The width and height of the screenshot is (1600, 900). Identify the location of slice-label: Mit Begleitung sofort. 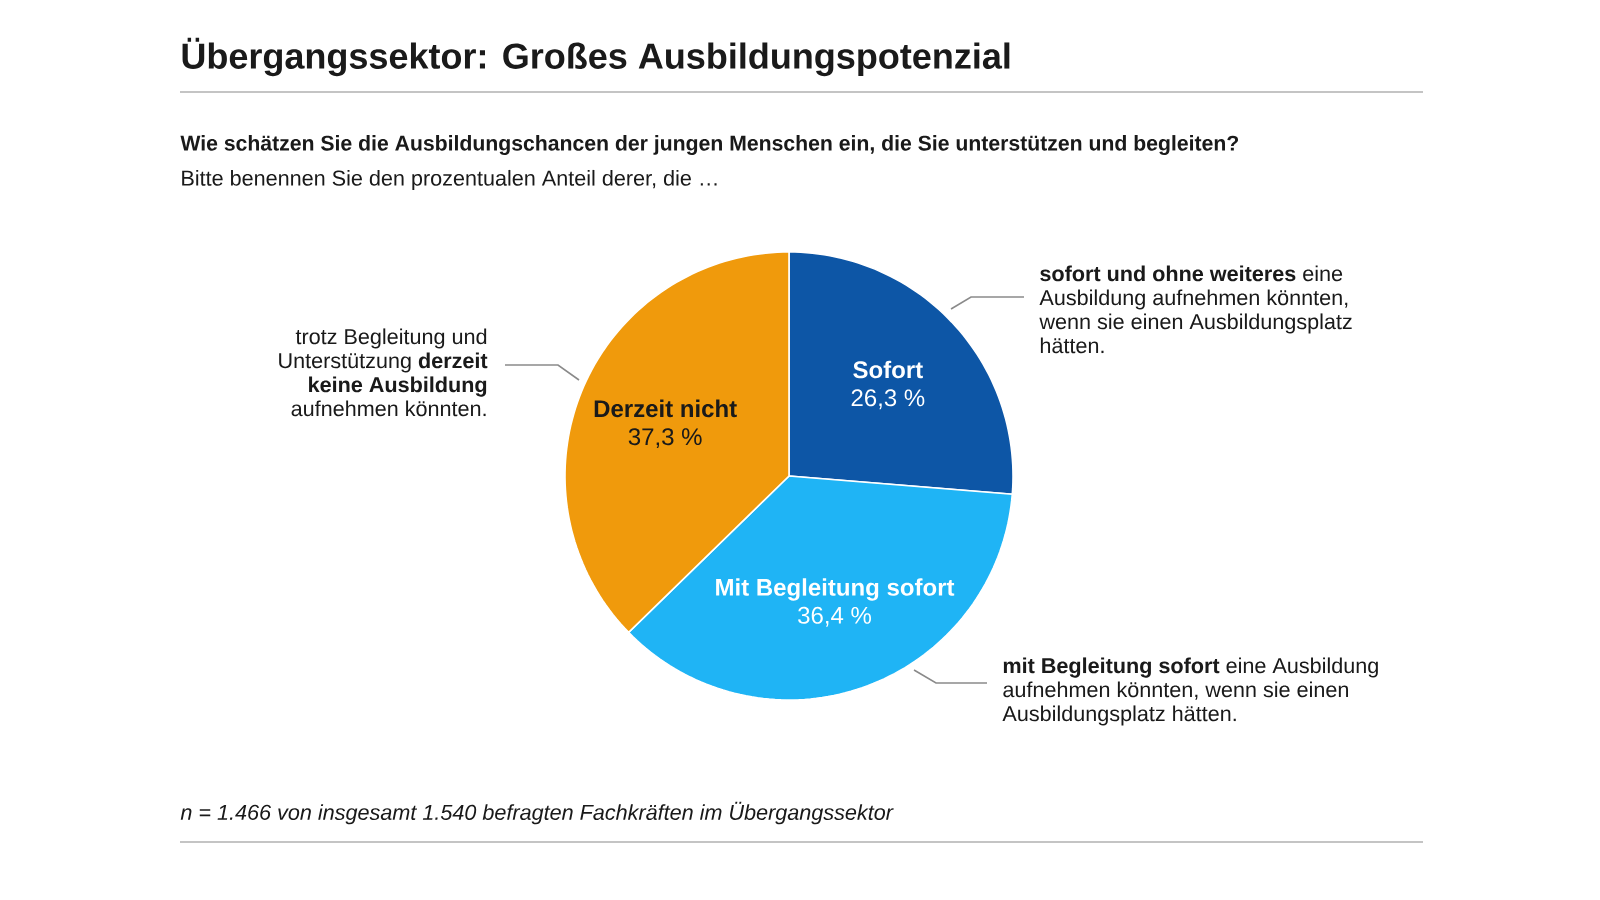
(835, 589).